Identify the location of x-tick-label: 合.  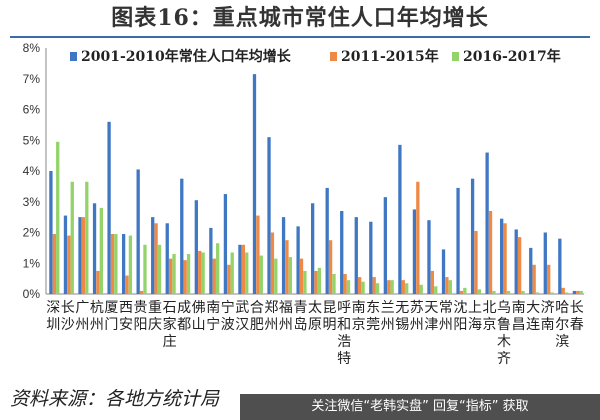
(257, 308).